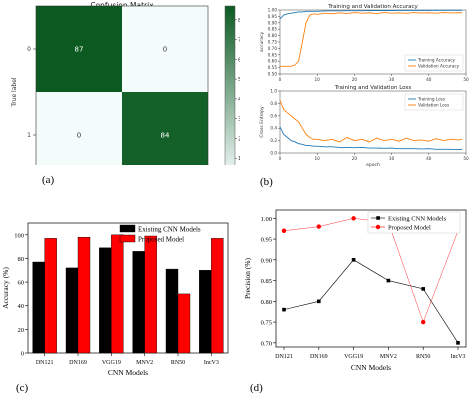 The width and height of the screenshot is (474, 400). What do you see at coordinates (433, 105) in the screenshot?
I see `legend-label: Validation Loss` at bounding box center [433, 105].